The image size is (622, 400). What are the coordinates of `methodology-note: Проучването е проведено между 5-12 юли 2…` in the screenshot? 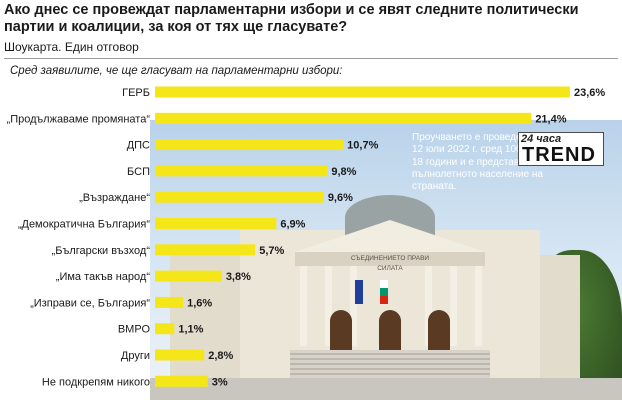 It's located at (494, 162).